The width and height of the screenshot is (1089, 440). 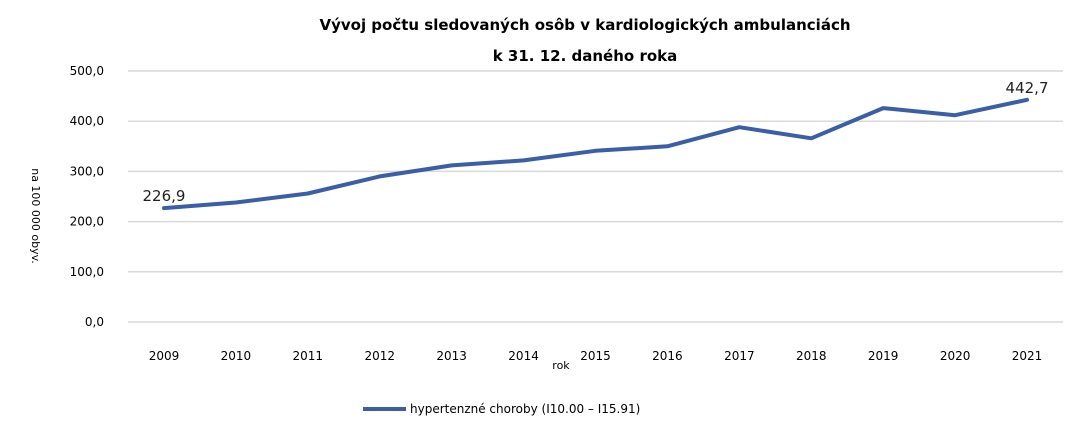 What do you see at coordinates (87, 71) in the screenshot?
I see `y-tick-label: 500,0` at bounding box center [87, 71].